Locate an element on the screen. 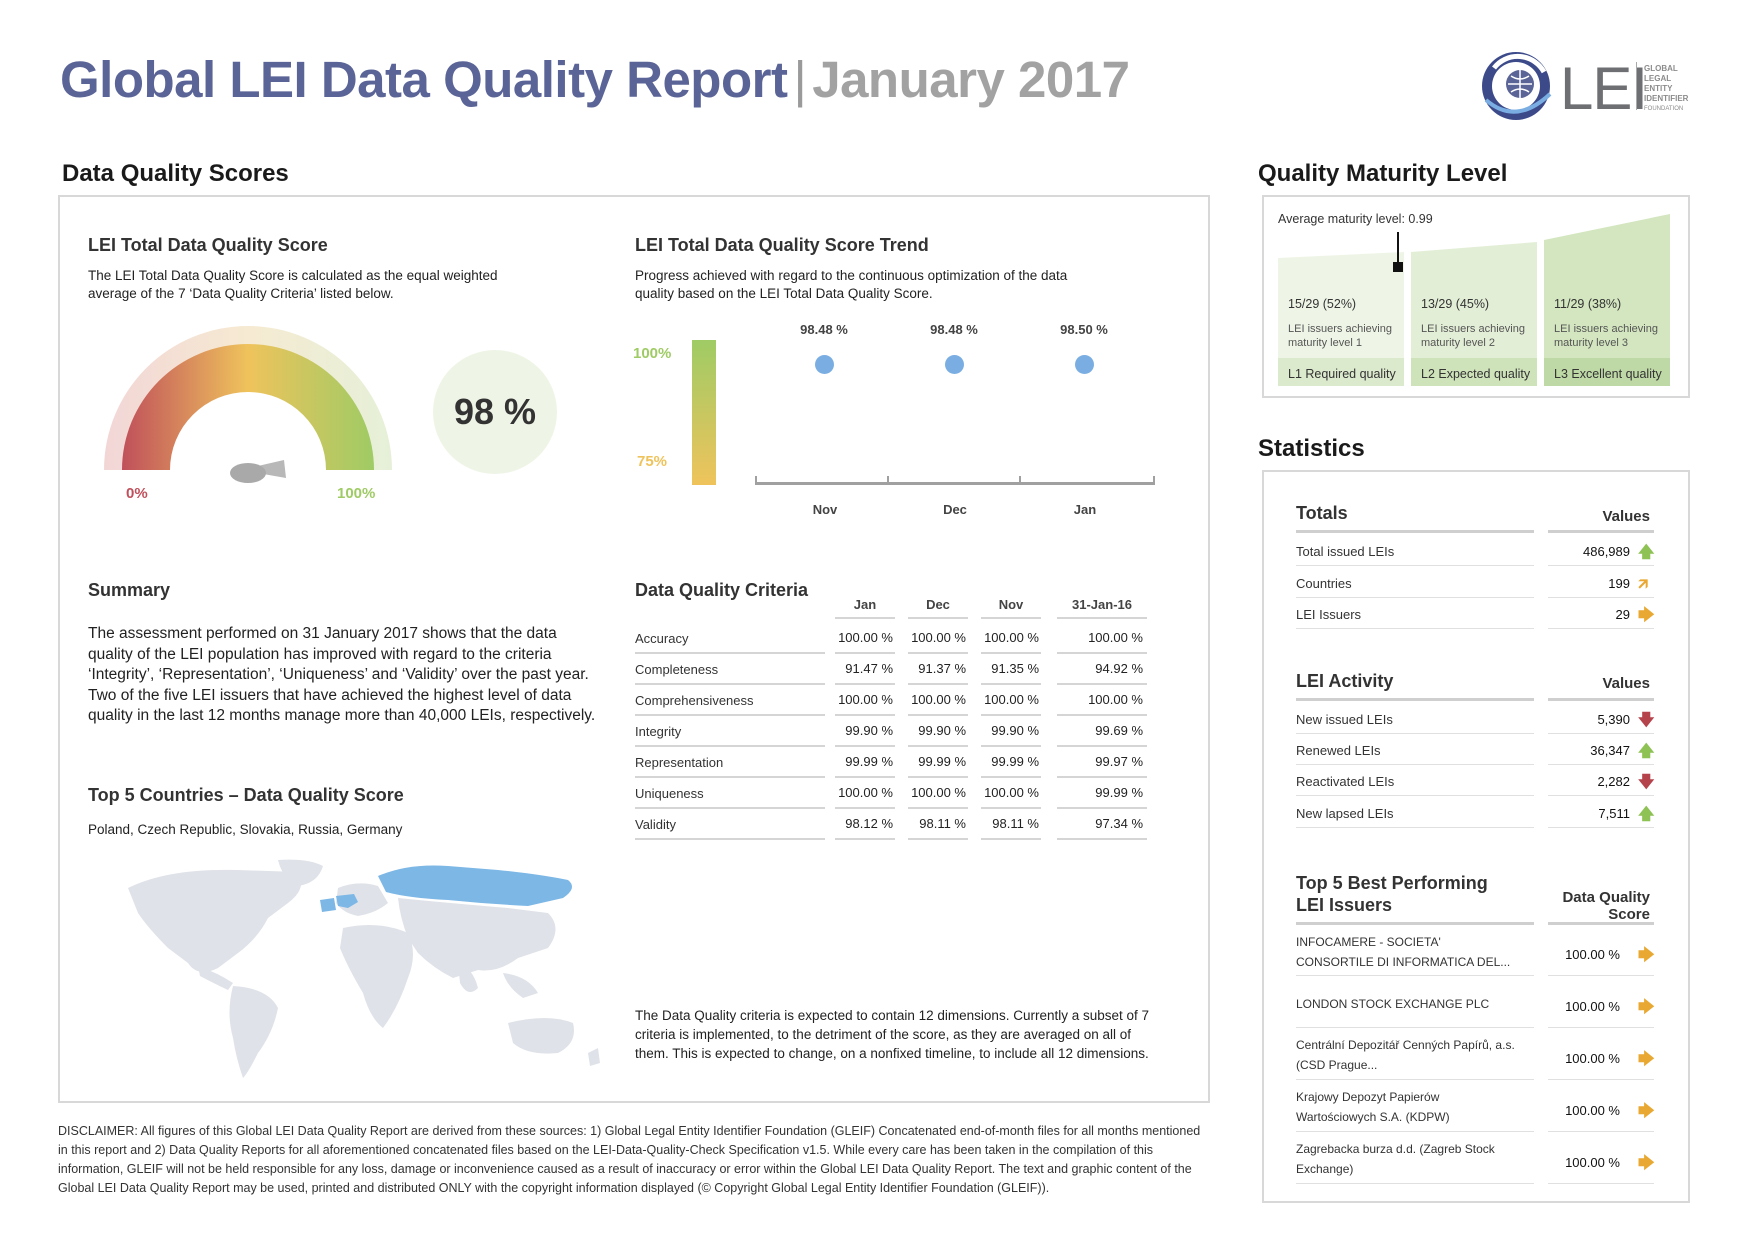 The image size is (1754, 1239). globe-icon is located at coordinates (1517, 86).